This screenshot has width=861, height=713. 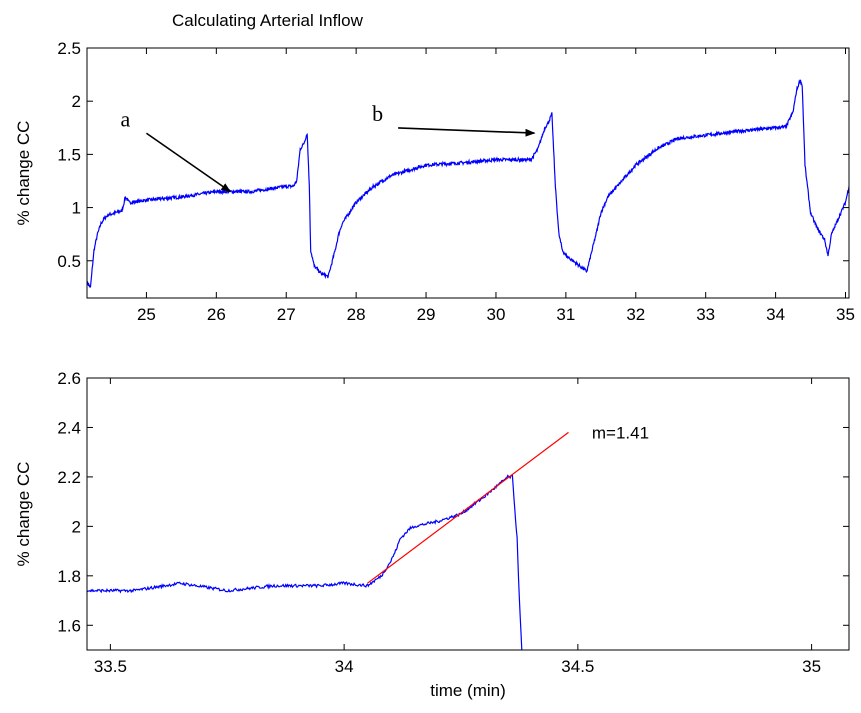 What do you see at coordinates (146, 314) in the screenshot?
I see `x-tick-label: 25` at bounding box center [146, 314].